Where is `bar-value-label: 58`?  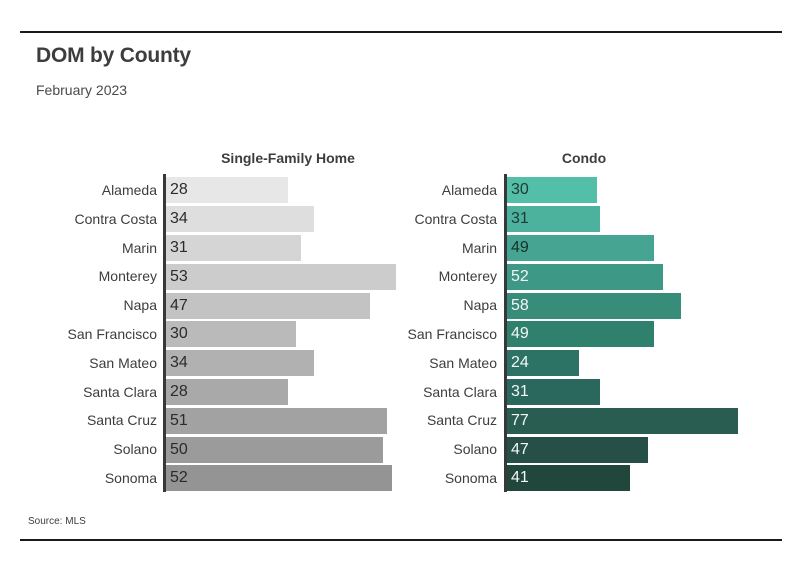 bar-value-label: 58 is located at coordinates (520, 305).